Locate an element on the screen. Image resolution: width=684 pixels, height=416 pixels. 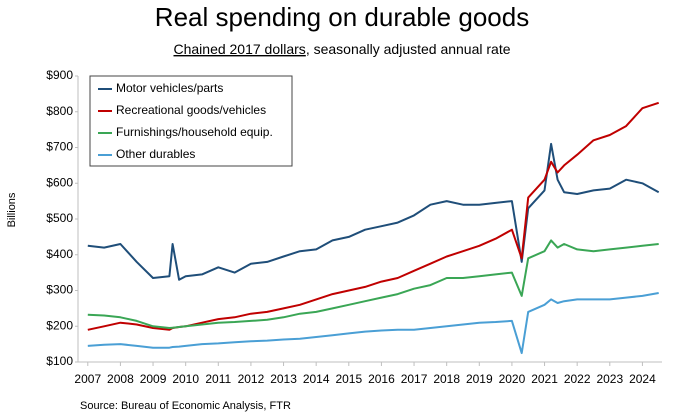
y-tick-label: $700 is located at coordinates (59, 147).